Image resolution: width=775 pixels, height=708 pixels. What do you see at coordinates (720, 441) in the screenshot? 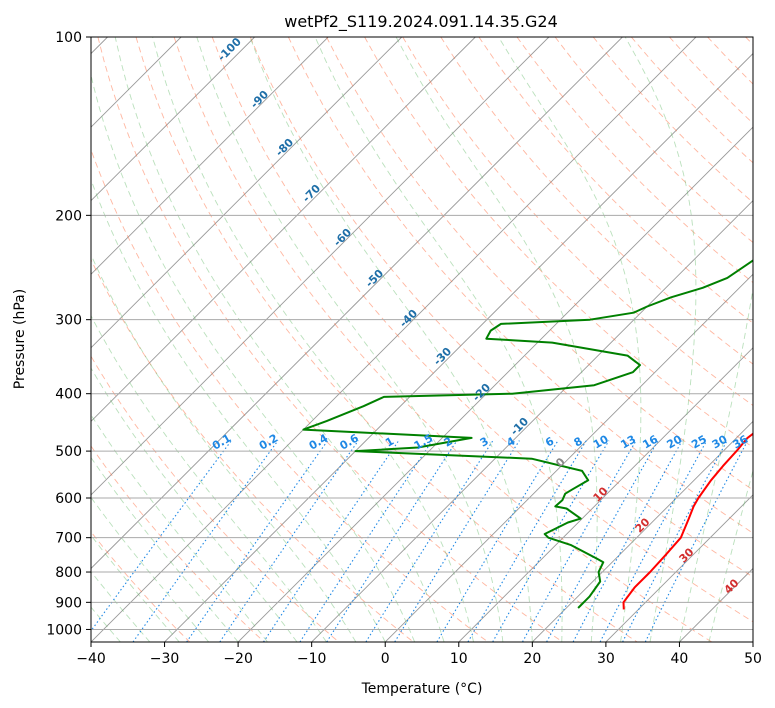
I see `mixing-ratio-label: 30` at bounding box center [720, 441].